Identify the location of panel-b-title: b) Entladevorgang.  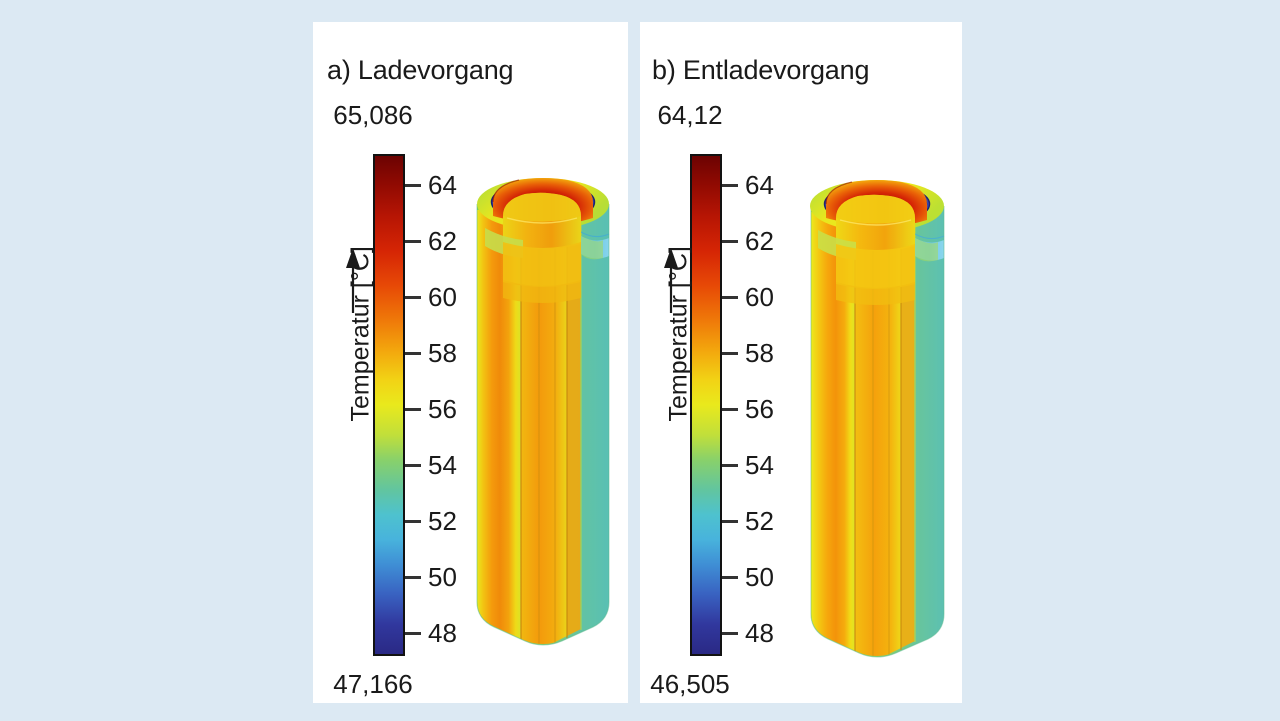
(761, 70).